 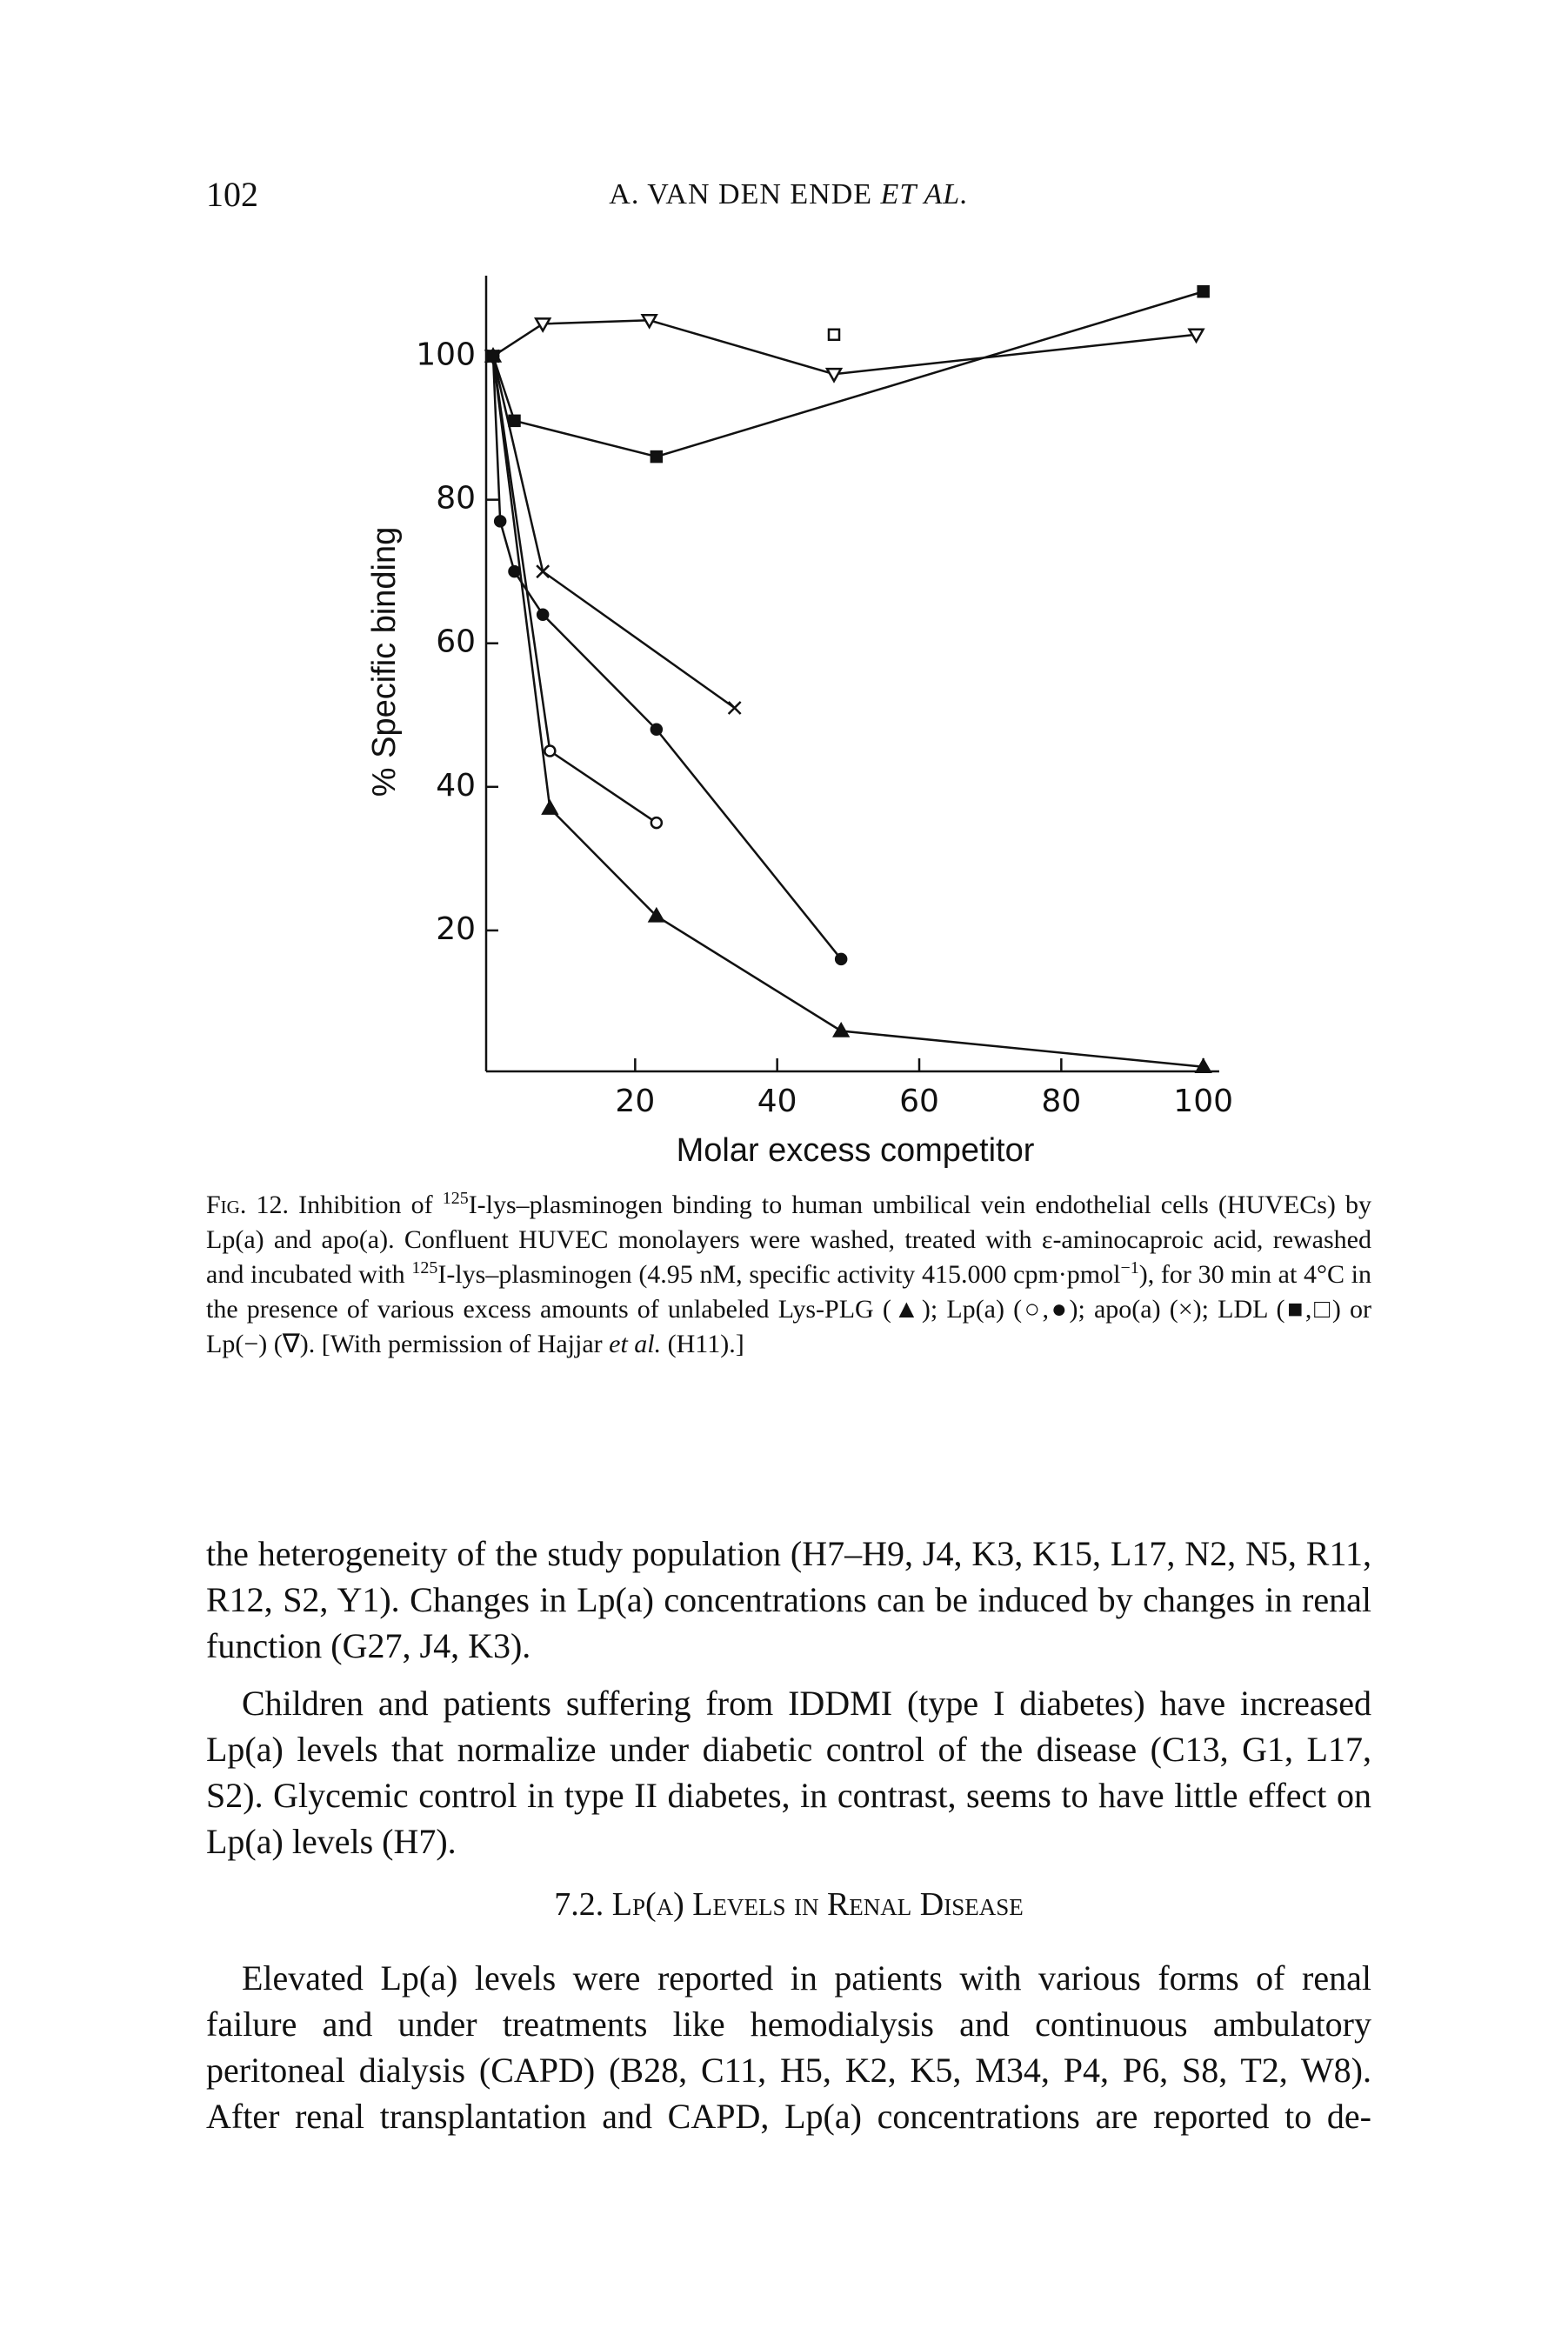 I want to click on caption-run: (H11).], so click(x=702, y=1344).